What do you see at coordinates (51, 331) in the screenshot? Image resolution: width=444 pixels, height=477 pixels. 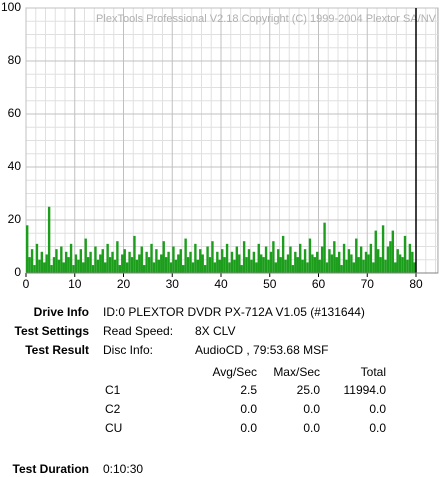 I see `settings-label: Test Settings` at bounding box center [51, 331].